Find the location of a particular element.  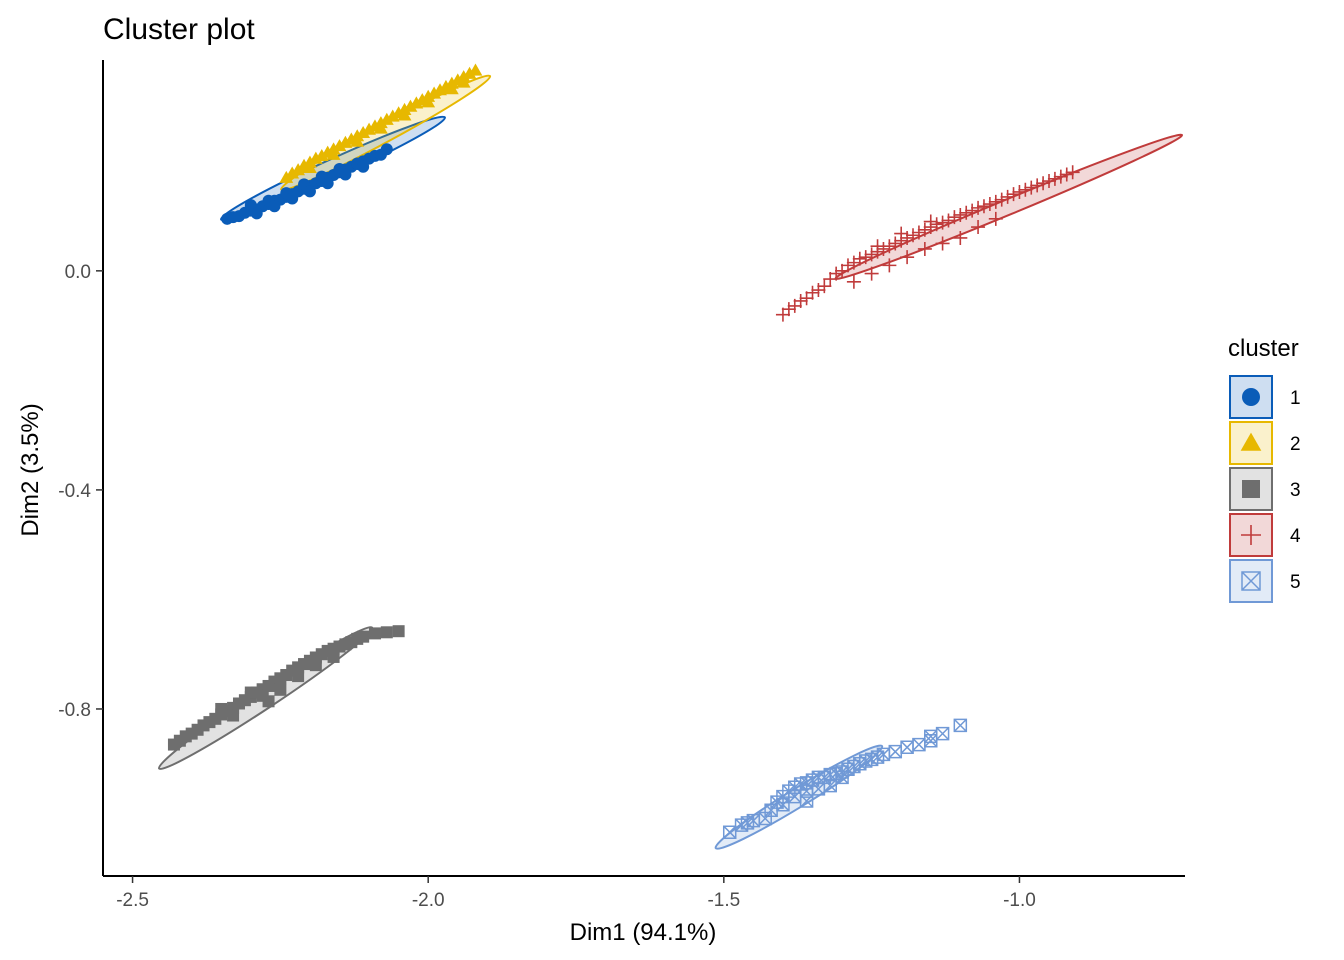

cluster-3-points is located at coordinates (286, 688).